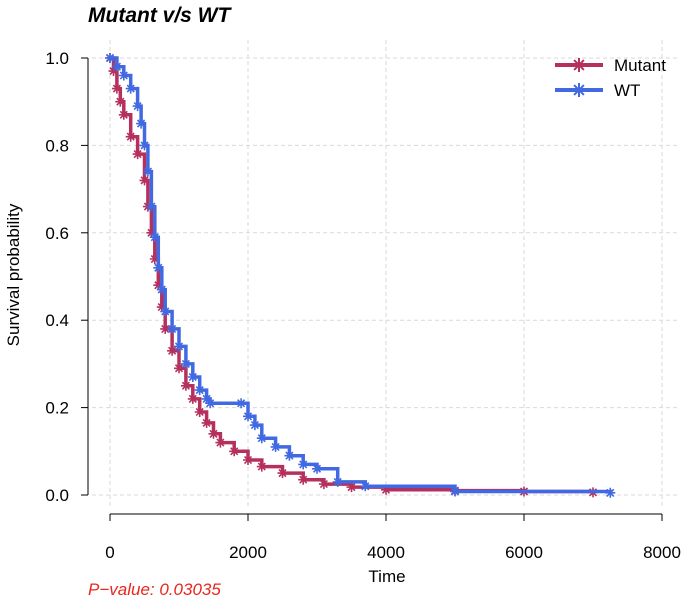  What do you see at coordinates (610, 78) in the screenshot?
I see `legend: Mutant WT` at bounding box center [610, 78].